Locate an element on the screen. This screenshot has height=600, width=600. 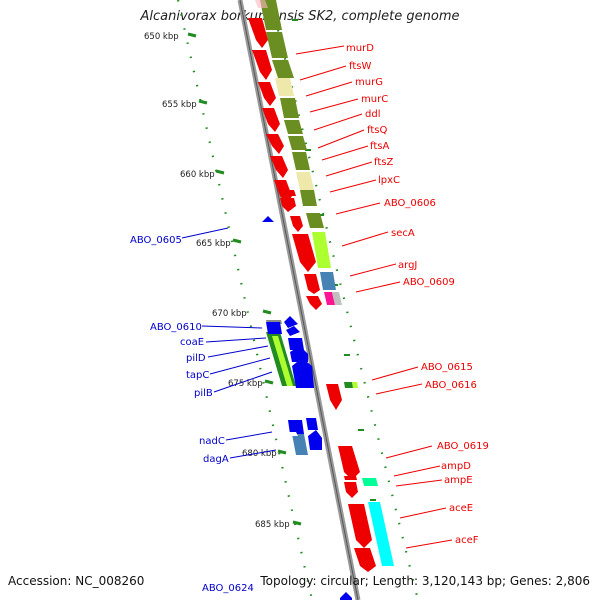
gene-label-ftsA: ftsA is located at coordinates (379, 146).